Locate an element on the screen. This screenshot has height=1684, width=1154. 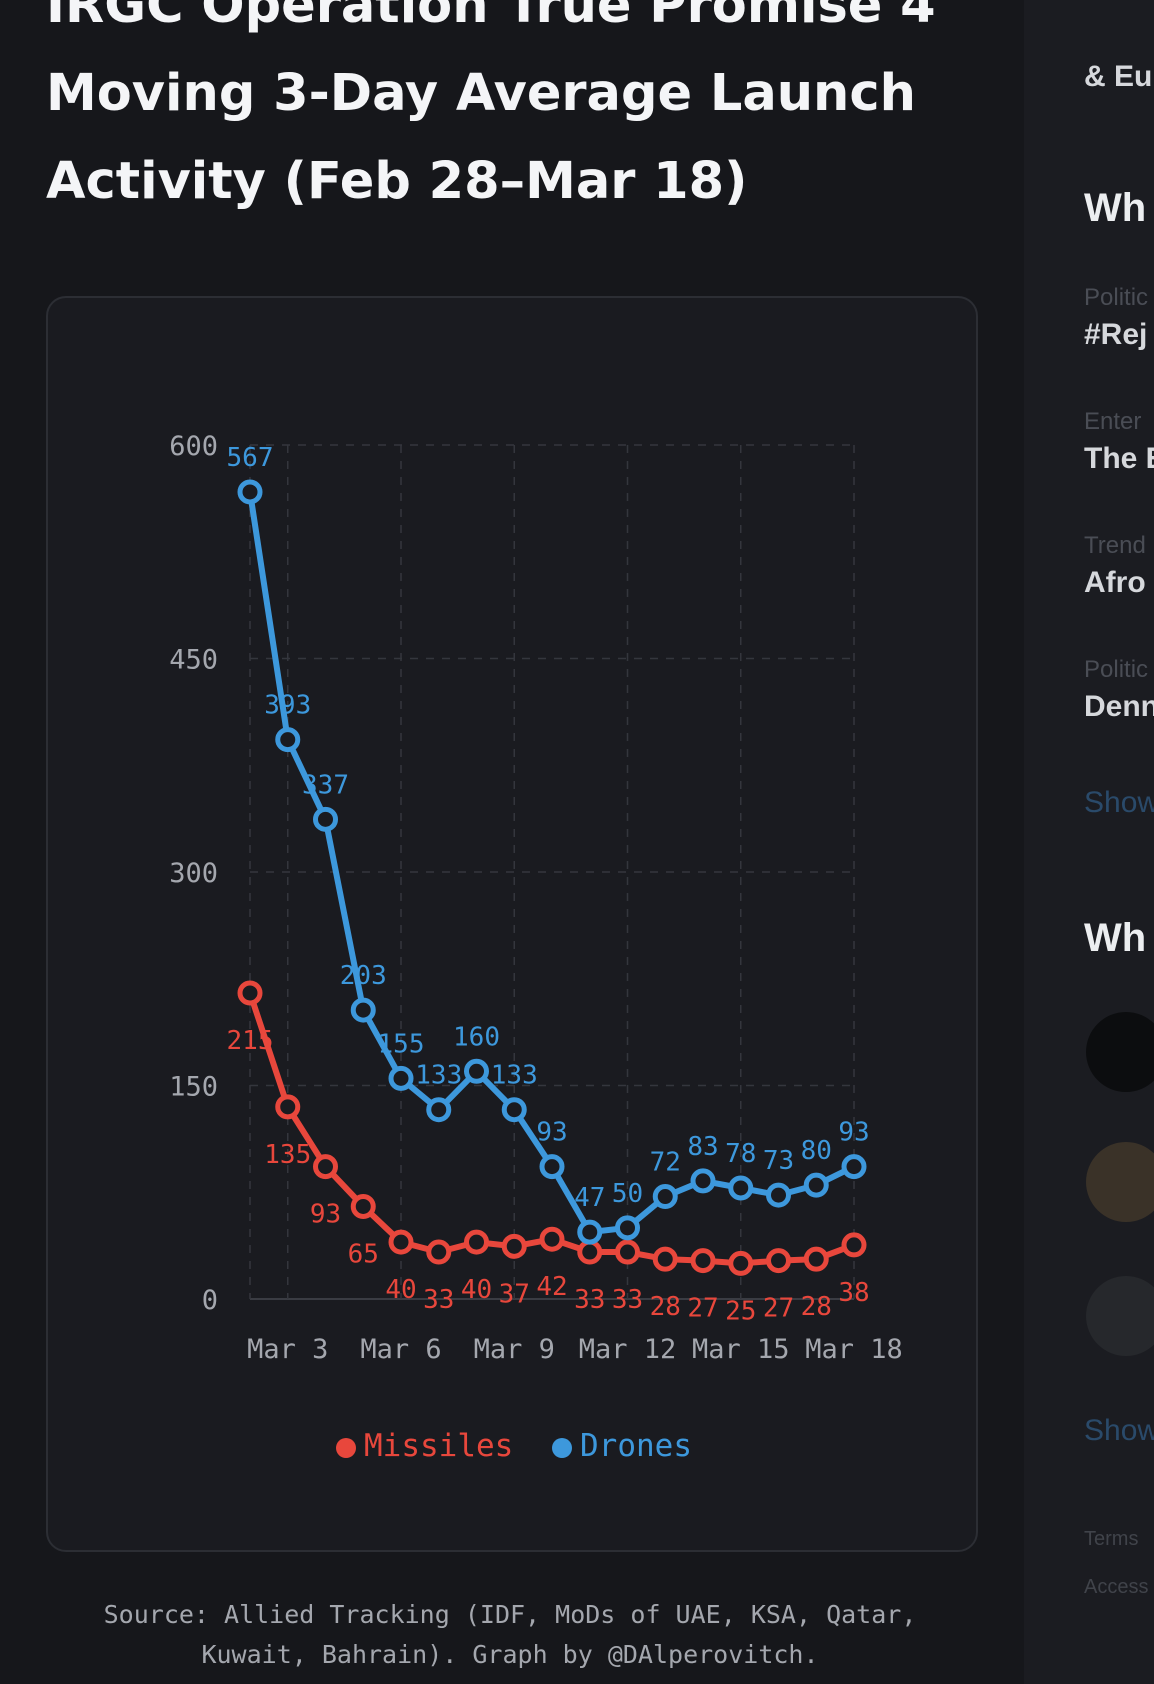
drones-data-label: 160 is located at coordinates (476, 1037).